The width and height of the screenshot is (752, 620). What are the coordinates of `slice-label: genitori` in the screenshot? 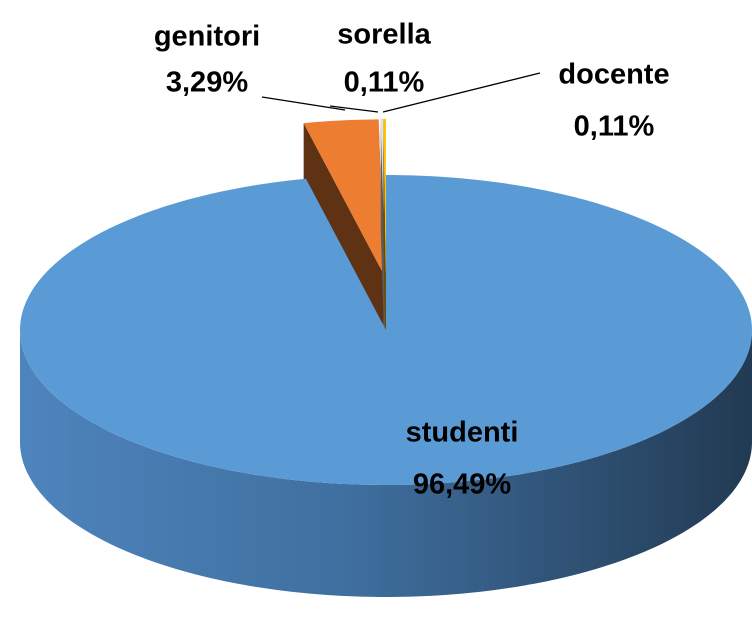 It's located at (207, 37).